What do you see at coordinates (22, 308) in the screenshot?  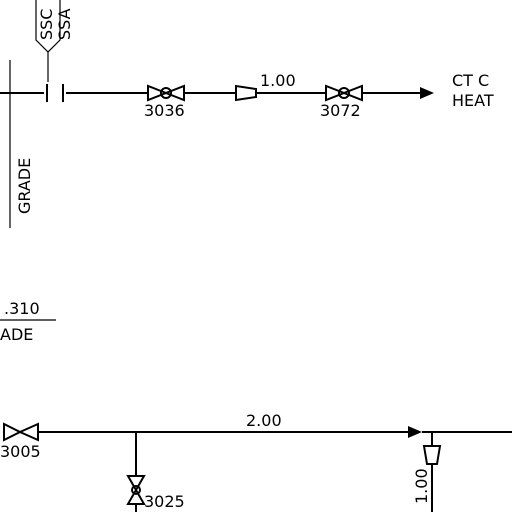 I see `elevation-value: .310` at bounding box center [22, 308].